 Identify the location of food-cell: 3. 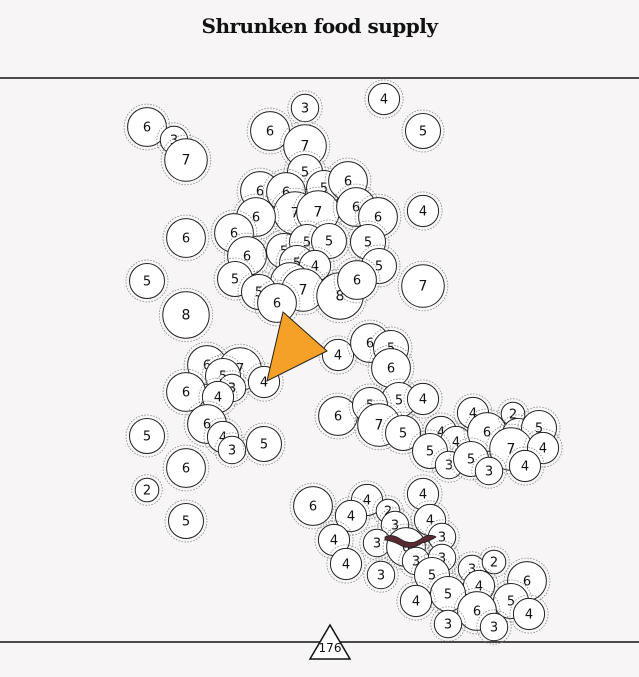
(448, 624).